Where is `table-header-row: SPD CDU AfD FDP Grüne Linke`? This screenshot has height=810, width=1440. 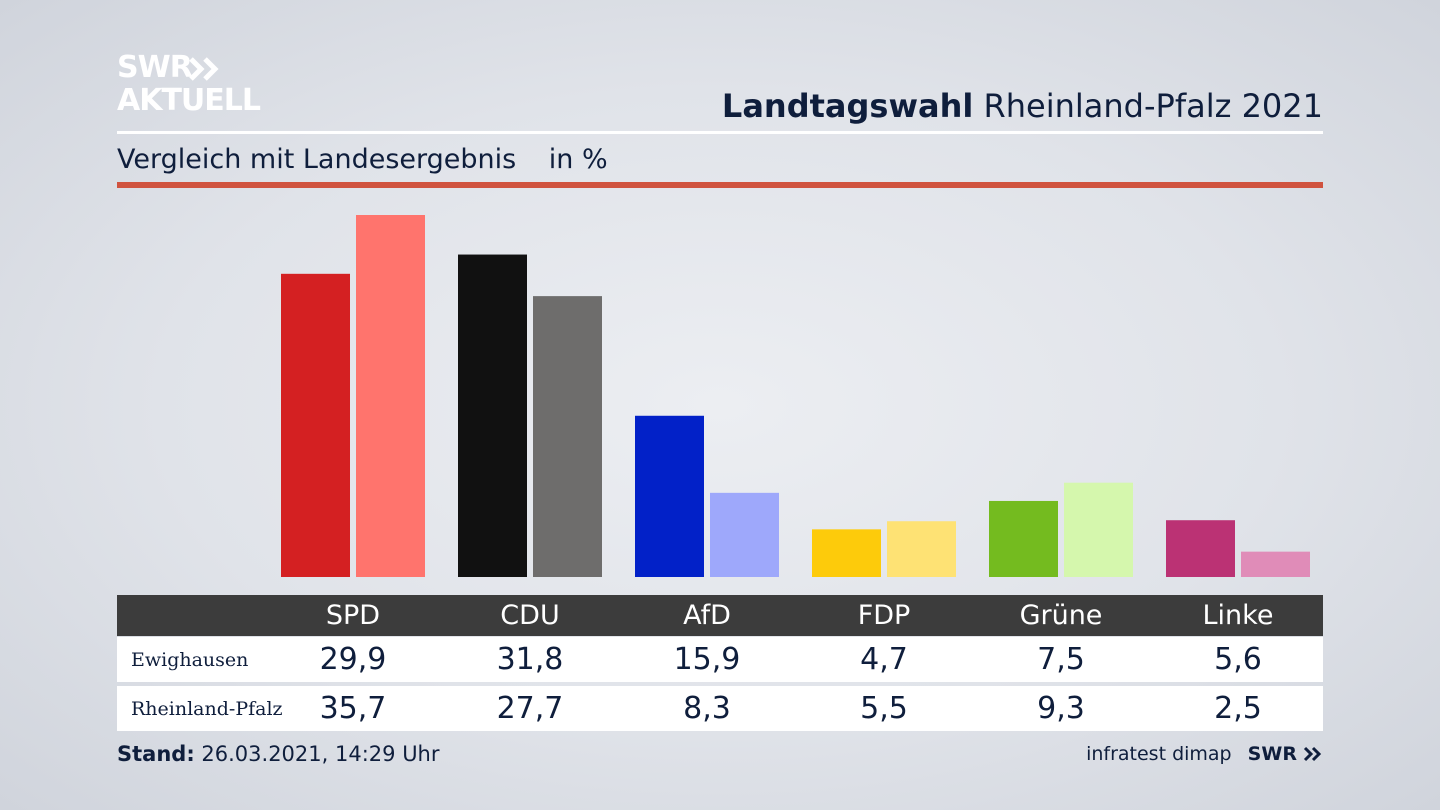 table-header-row: SPD CDU AfD FDP Grüne Linke is located at coordinates (720, 615).